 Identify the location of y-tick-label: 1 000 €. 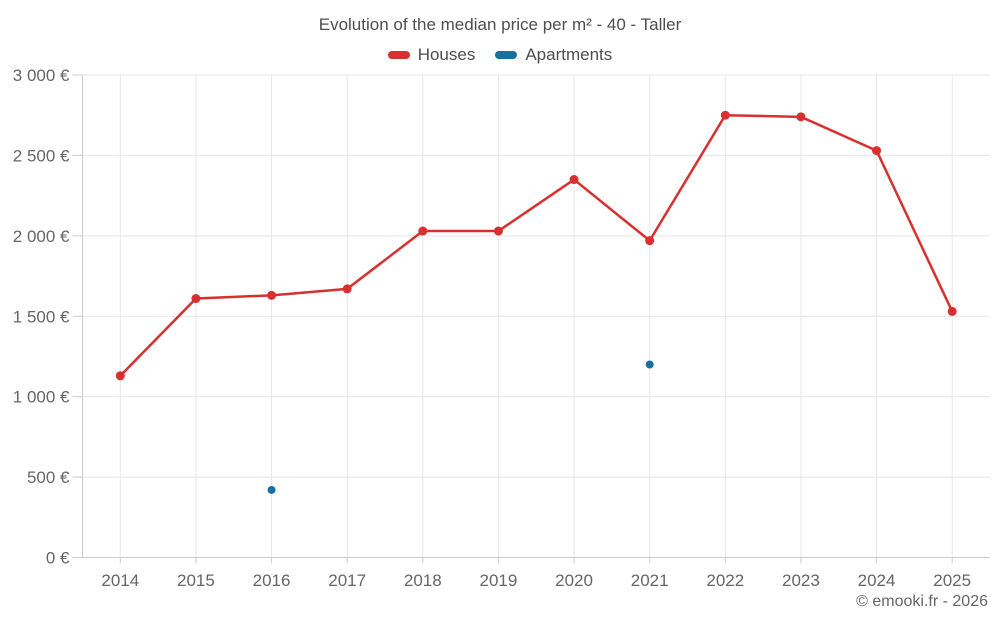
(41, 397).